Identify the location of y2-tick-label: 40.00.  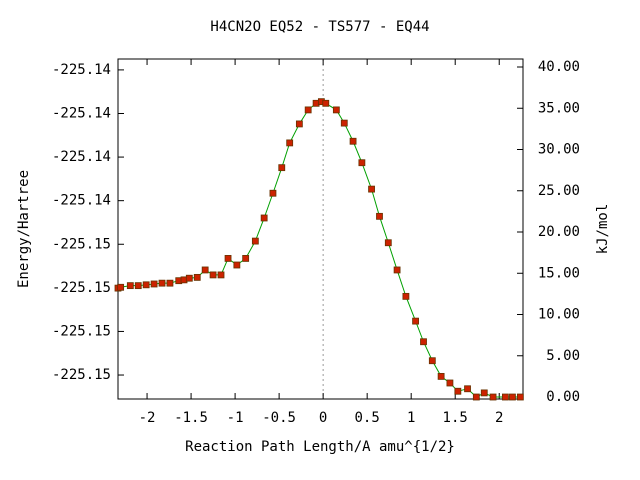
(559, 67).